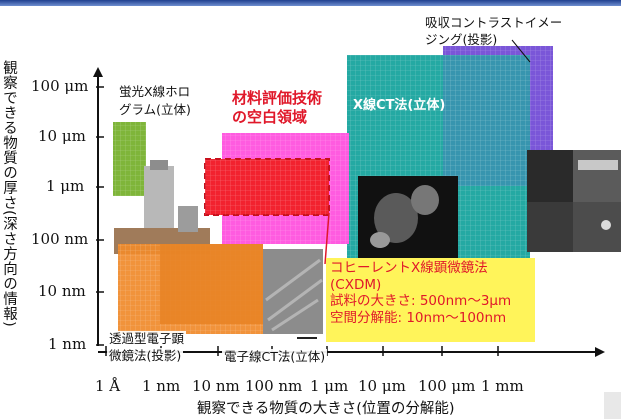  What do you see at coordinates (425, 200) in the screenshot?
I see `ct-scan-detail` at bounding box center [425, 200].